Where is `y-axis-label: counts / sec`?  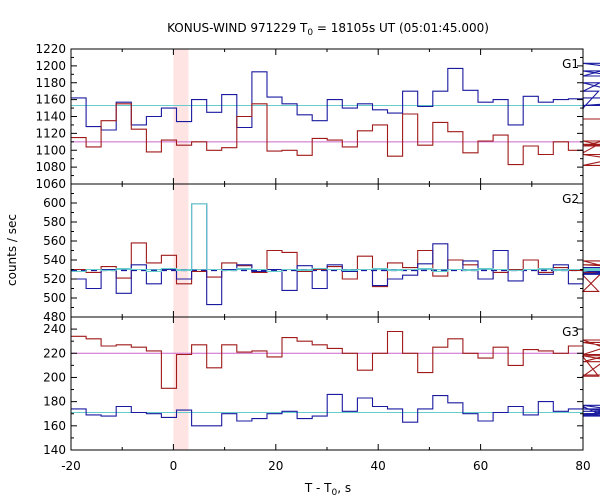
y-axis-label: counts / sec is located at coordinates (12, 250).